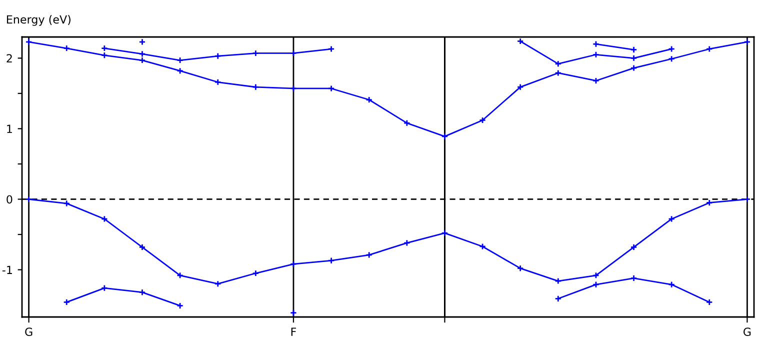 Image resolution: width=783 pixels, height=348 pixels. I want to click on y-tick-label: 2, so click(9, 58).